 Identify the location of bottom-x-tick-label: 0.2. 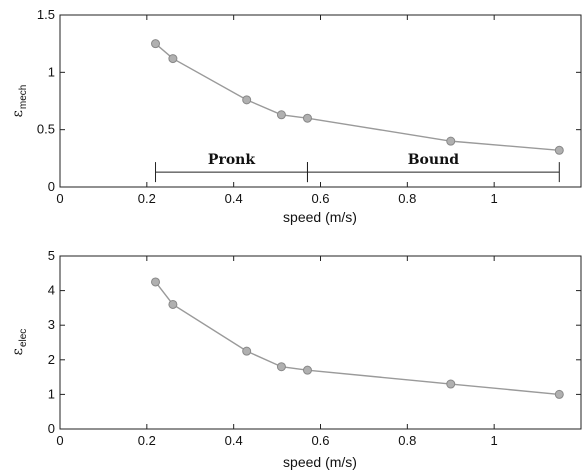
(147, 440).